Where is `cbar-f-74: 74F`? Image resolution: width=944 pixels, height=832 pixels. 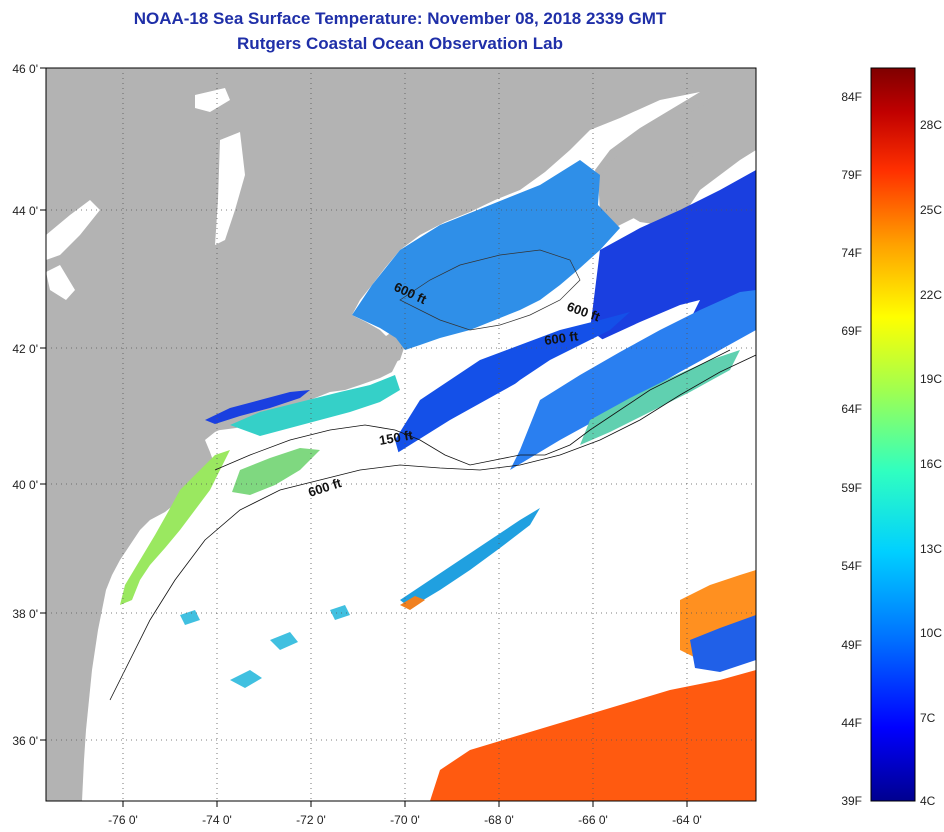
cbar-f-74: 74F is located at coordinates (851, 253).